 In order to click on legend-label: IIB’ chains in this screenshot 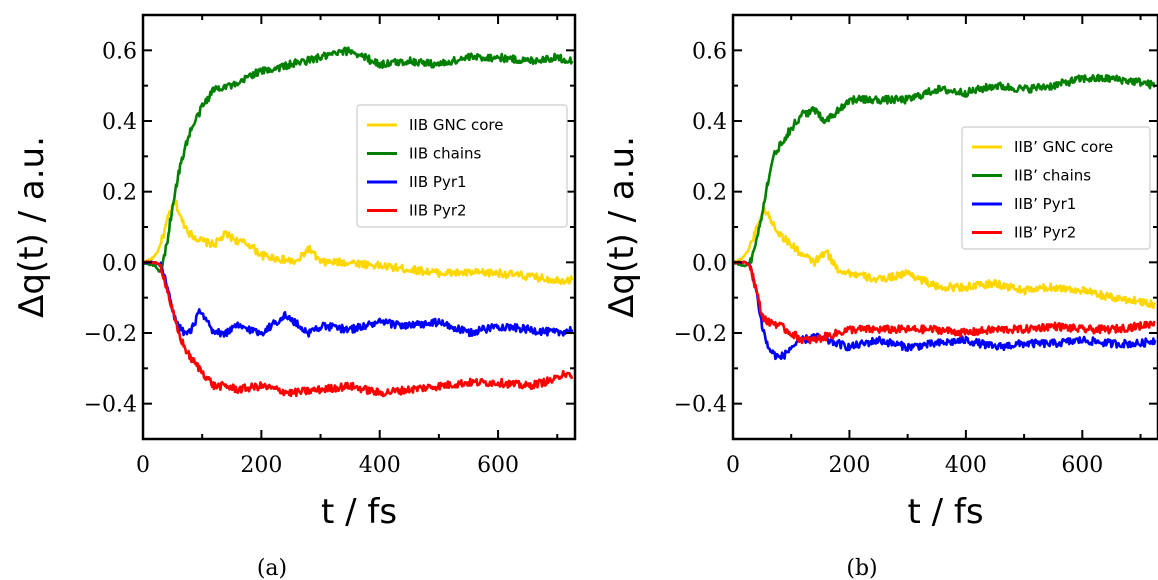, I will do `click(1052, 176)`.